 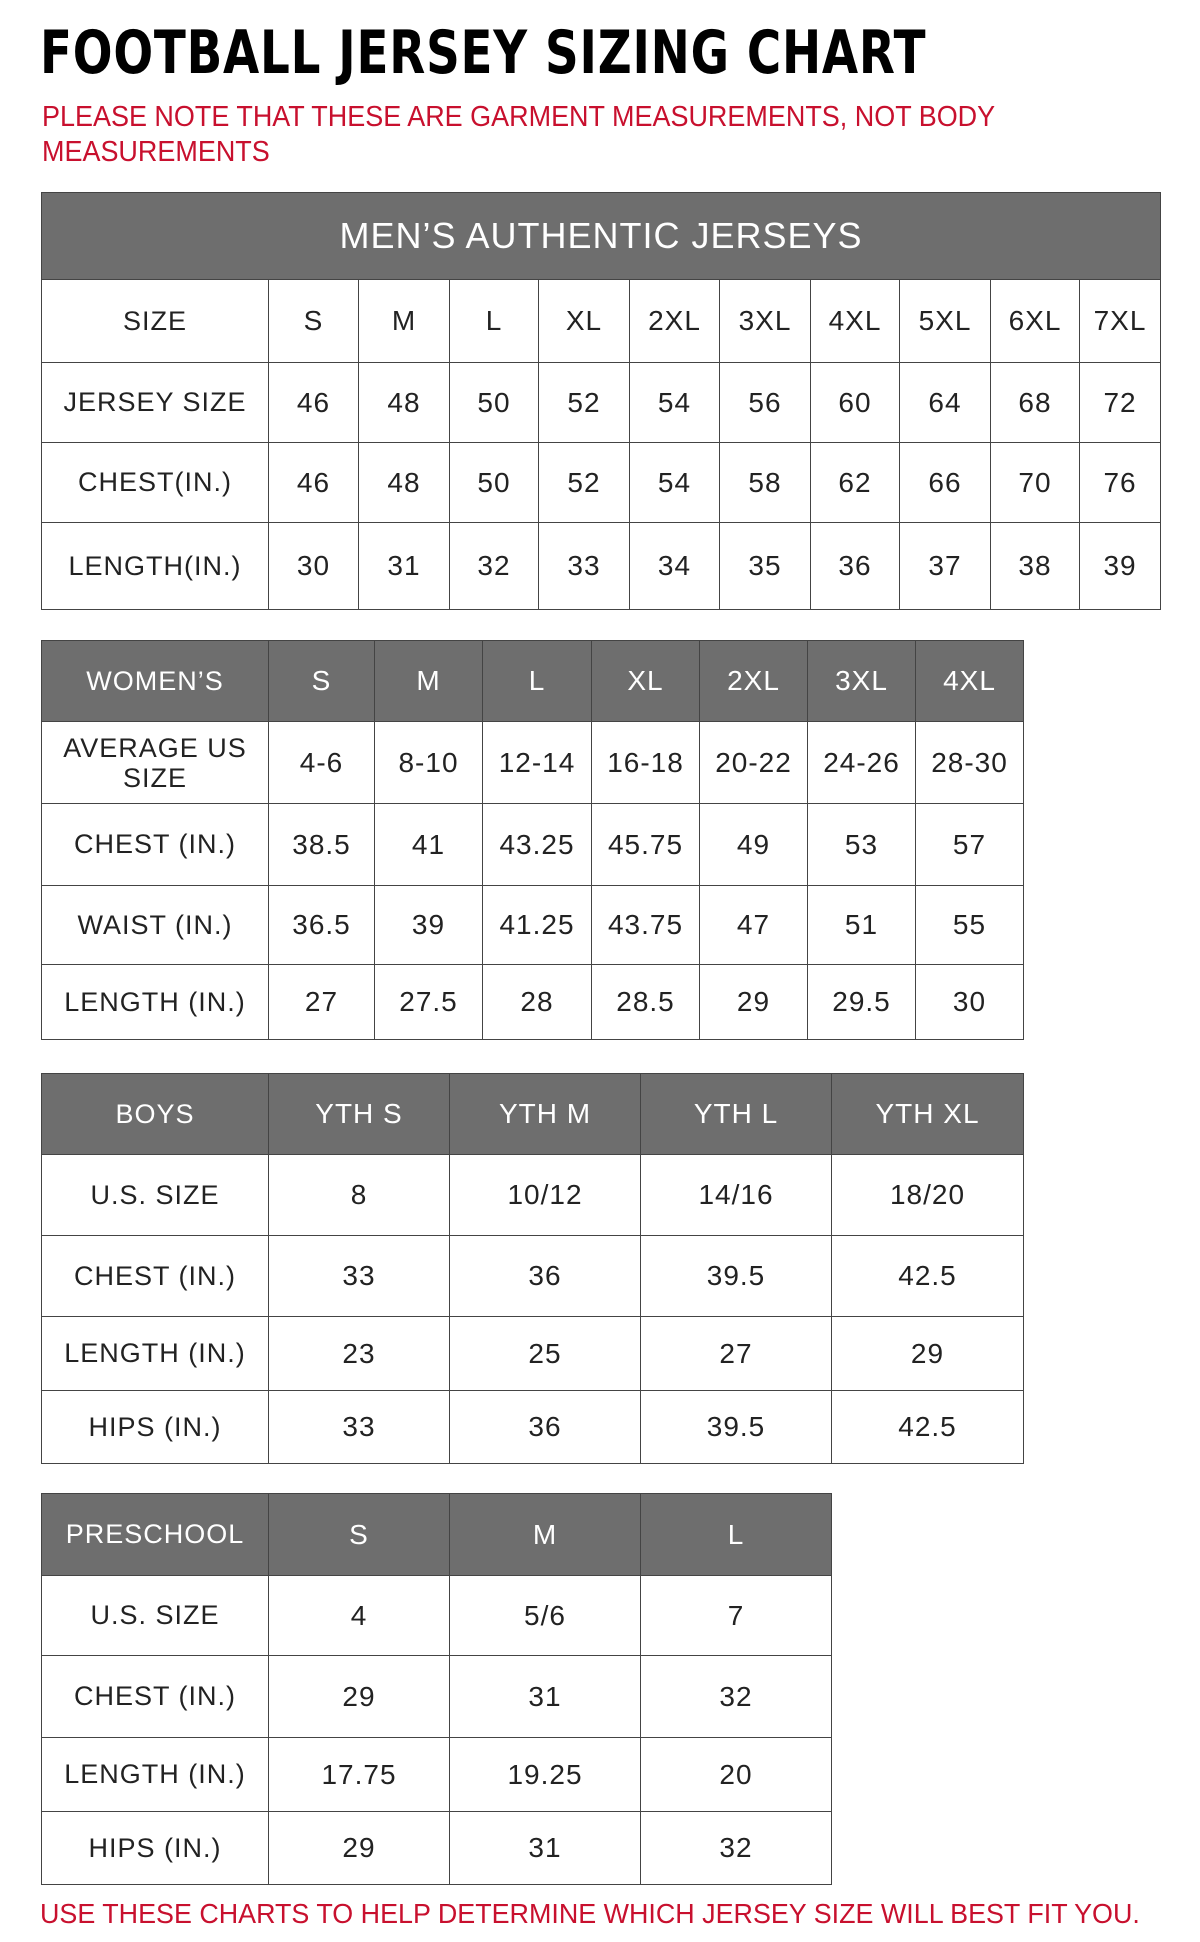 What do you see at coordinates (765, 482) in the screenshot?
I see `measurement-cell: 58` at bounding box center [765, 482].